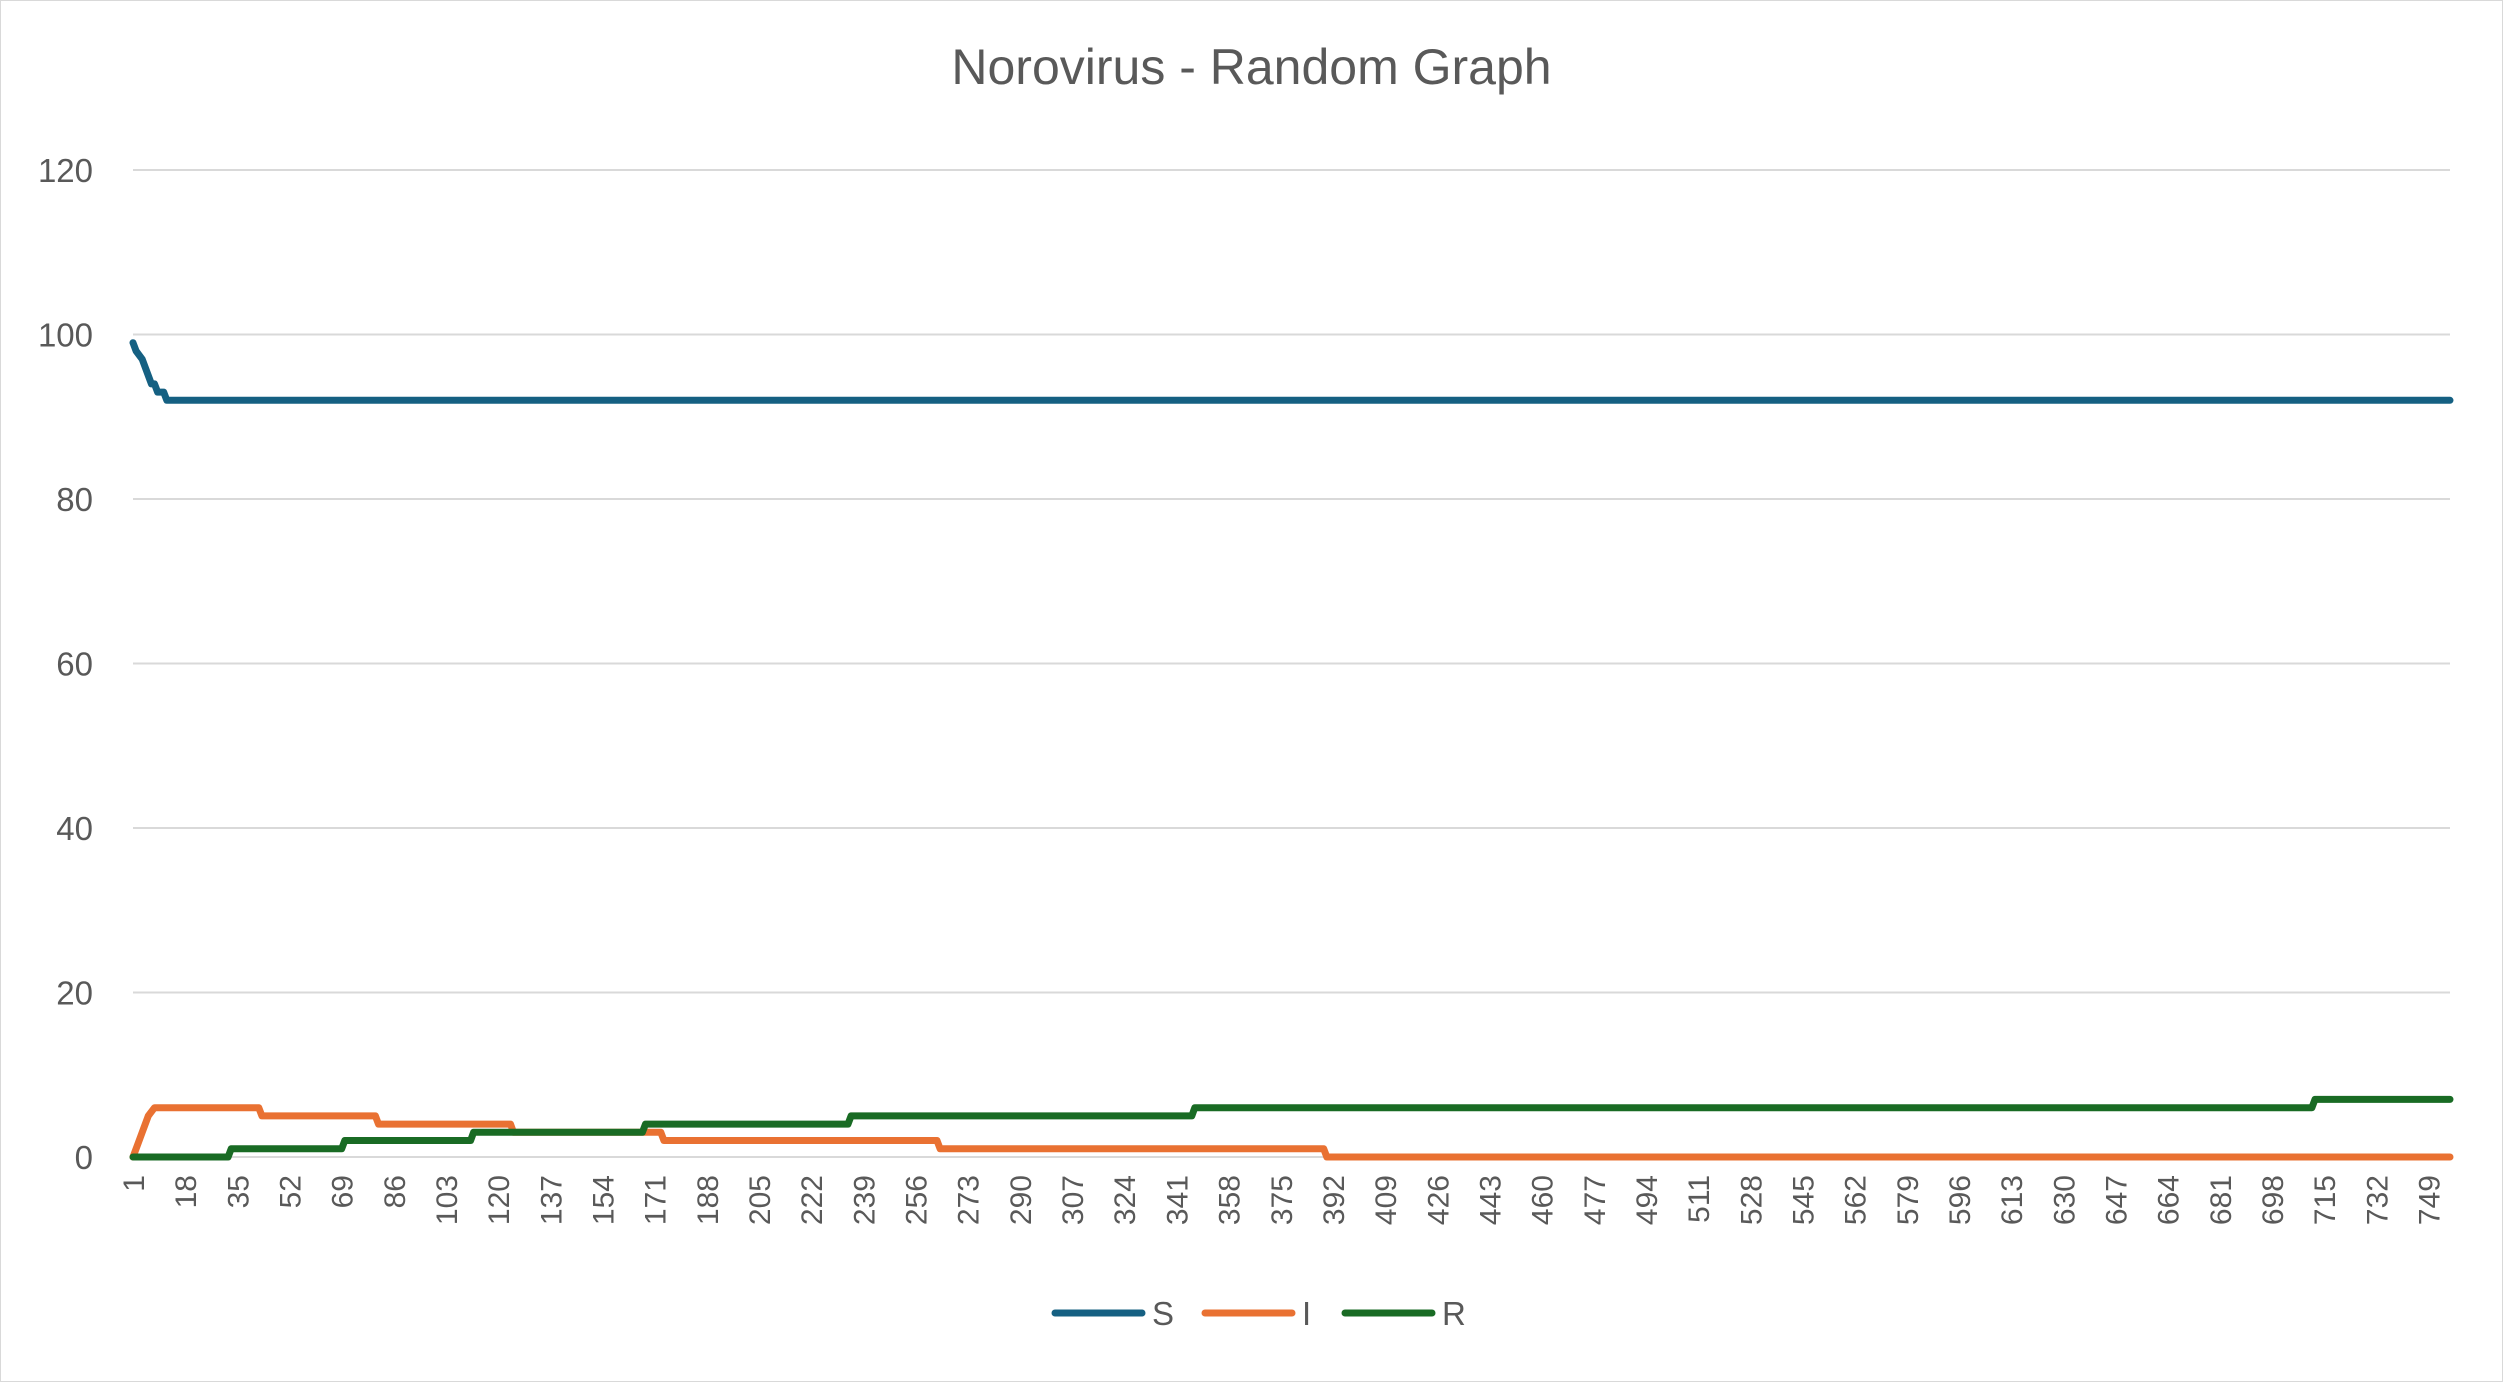 This screenshot has height=1382, width=2503. What do you see at coordinates (2012, 1200) in the screenshot?
I see `x-tick-label: 613` at bounding box center [2012, 1200].